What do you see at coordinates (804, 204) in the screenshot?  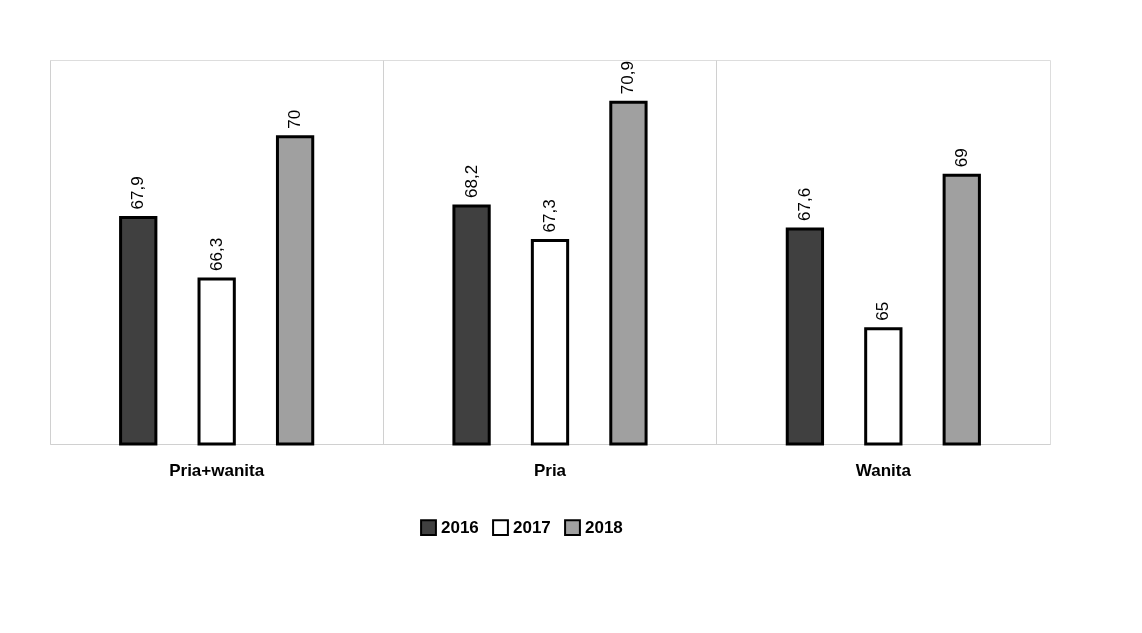 I see `data-label: 67,6` at bounding box center [804, 204].